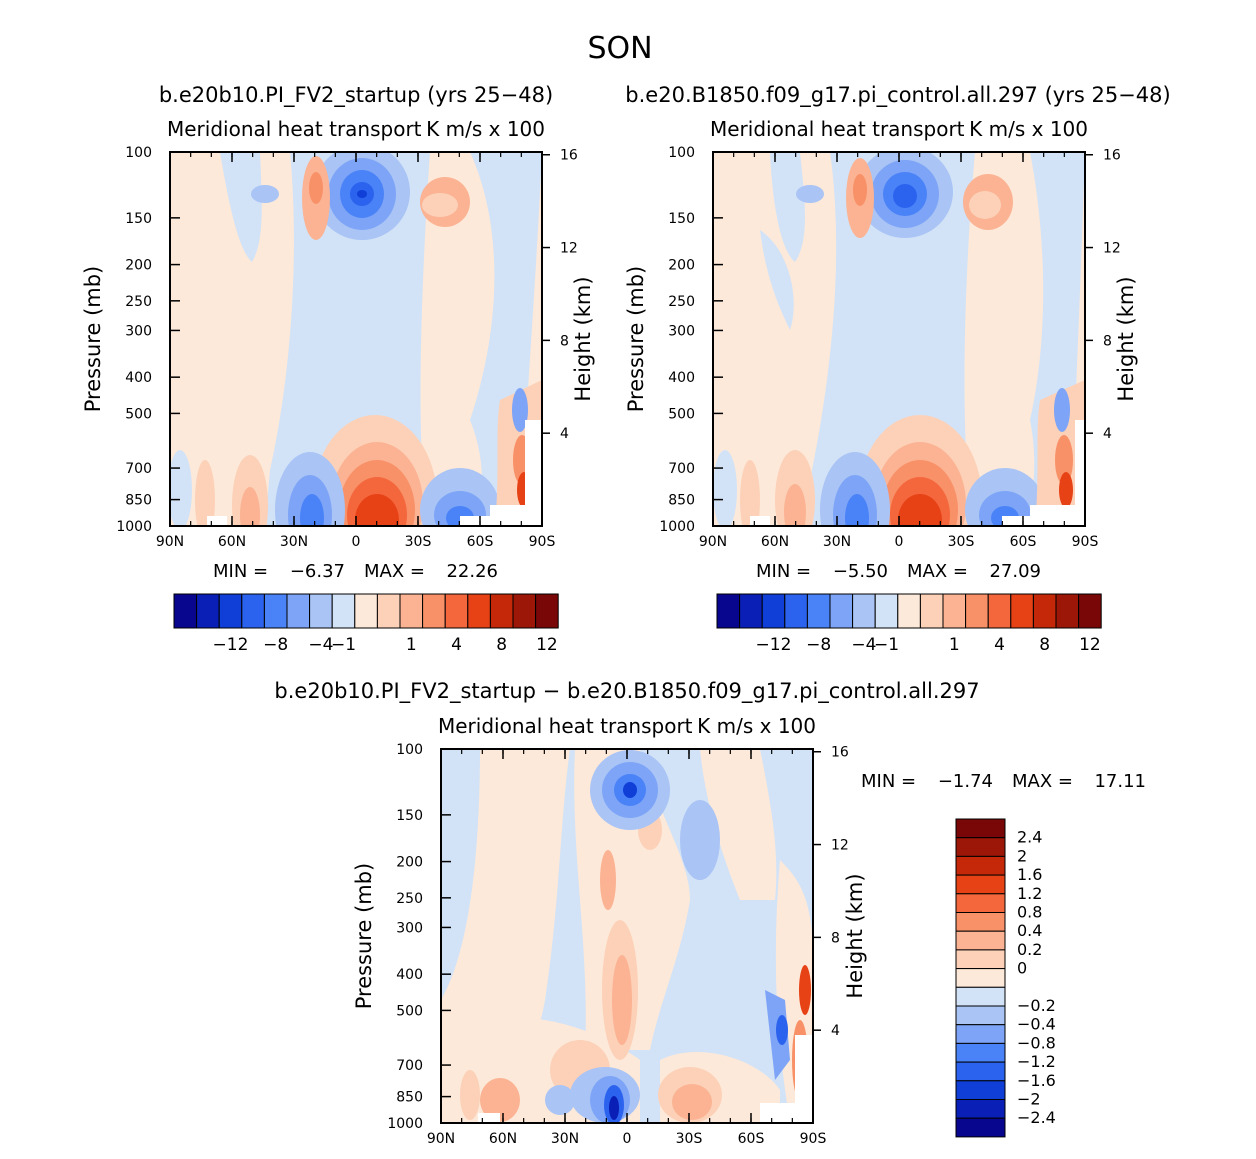  What do you see at coordinates (501, 645) in the screenshot?
I see `colorbar-label: 8` at bounding box center [501, 645].